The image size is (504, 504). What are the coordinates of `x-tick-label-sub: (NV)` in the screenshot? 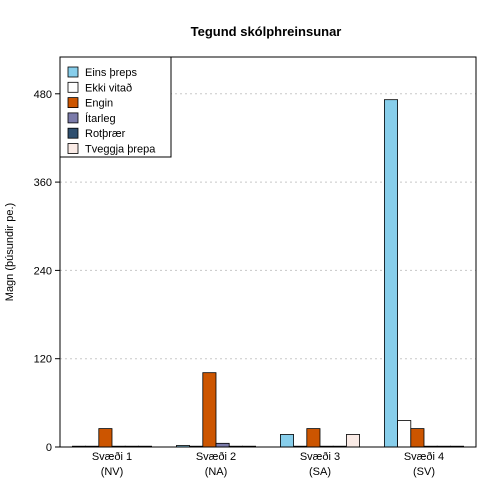 It's located at (112, 472).